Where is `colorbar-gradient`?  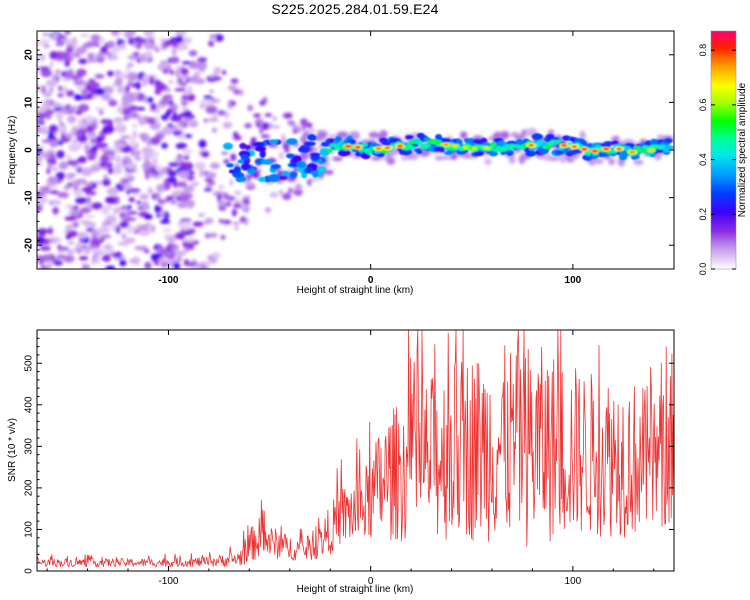 colorbar-gradient is located at coordinates (723, 150).